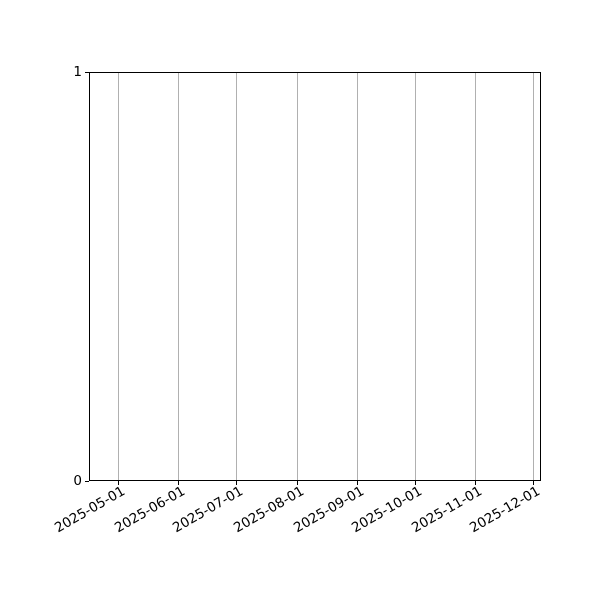 The width and height of the screenshot is (600, 600). Describe the element at coordinates (77, 481) in the screenshot. I see `y-tick-label: 0` at that location.